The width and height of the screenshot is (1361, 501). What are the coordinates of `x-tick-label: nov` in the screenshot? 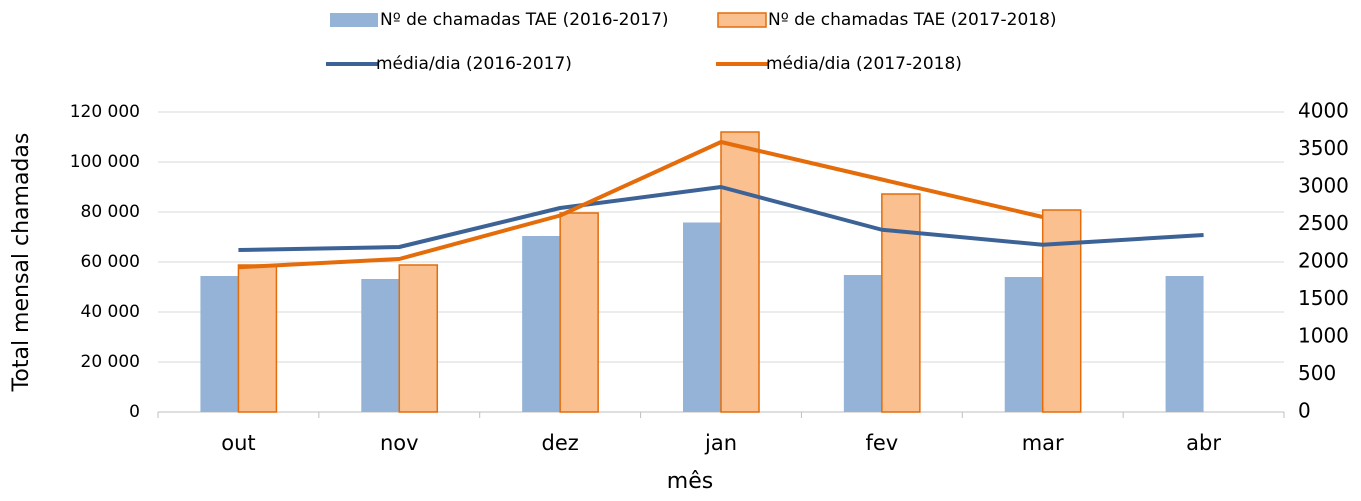 It's located at (399, 443).